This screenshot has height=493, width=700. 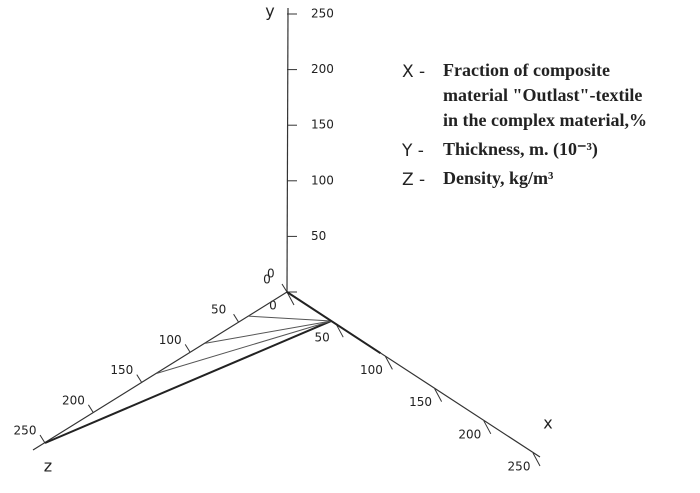 What do you see at coordinates (267, 280) in the screenshot?
I see `z-tick-label: 0` at bounding box center [267, 280].